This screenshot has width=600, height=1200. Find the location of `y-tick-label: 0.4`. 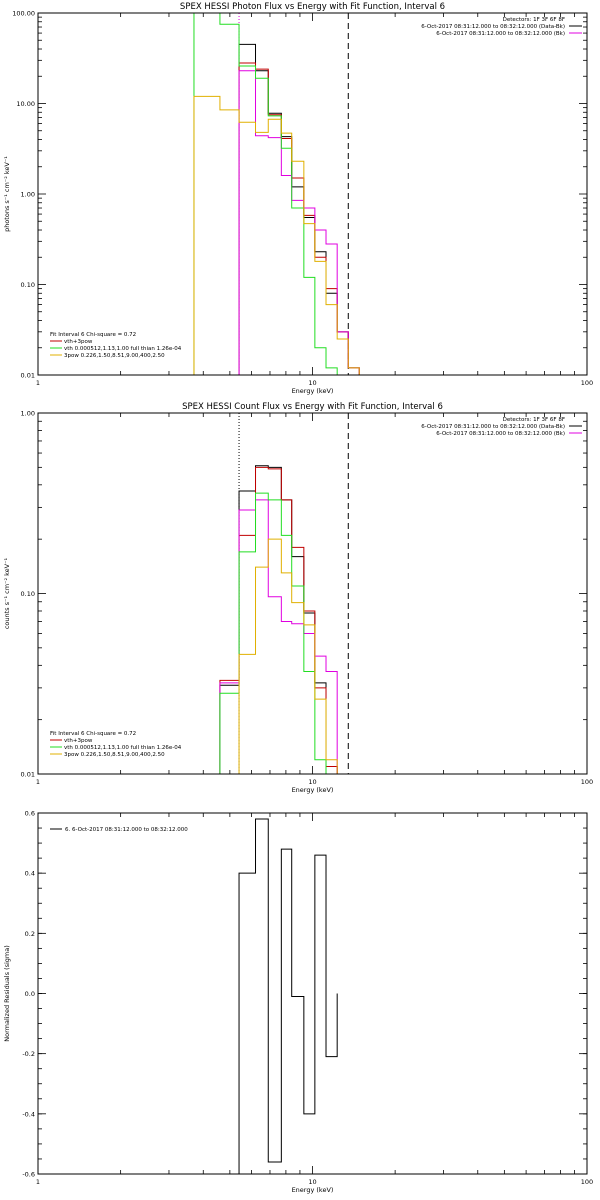

y-tick-label: 0.4 is located at coordinates (30, 874).